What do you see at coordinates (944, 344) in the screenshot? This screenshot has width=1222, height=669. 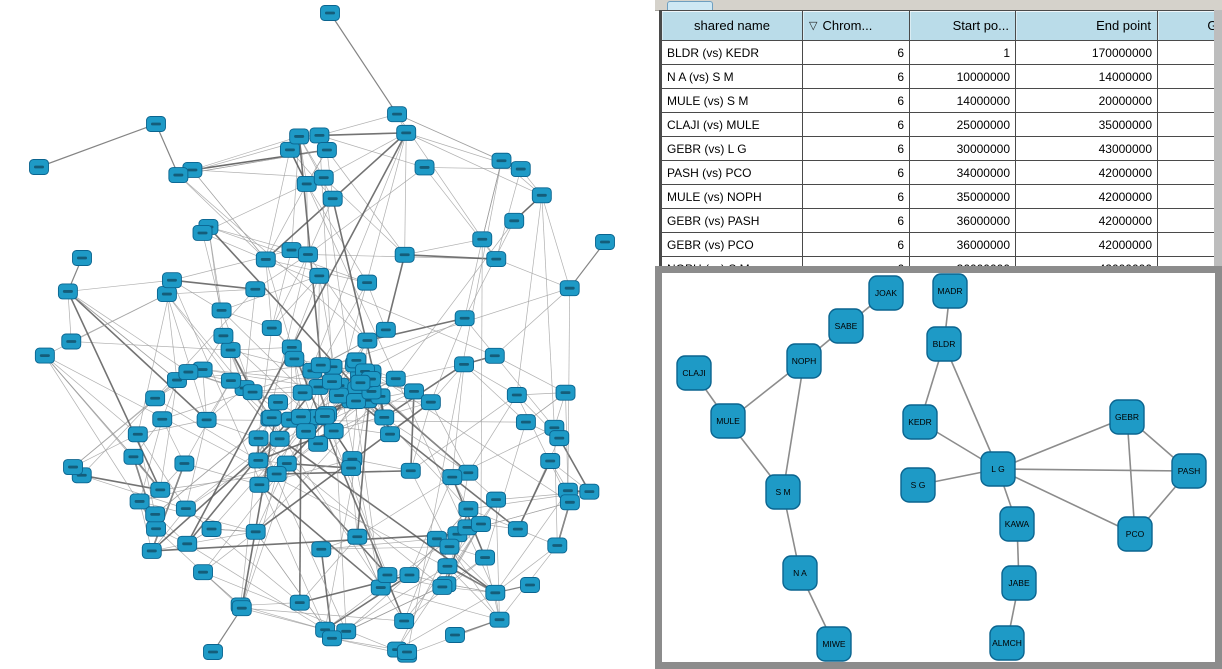 I see `detail-node-bldr: BLDR` at bounding box center [944, 344].